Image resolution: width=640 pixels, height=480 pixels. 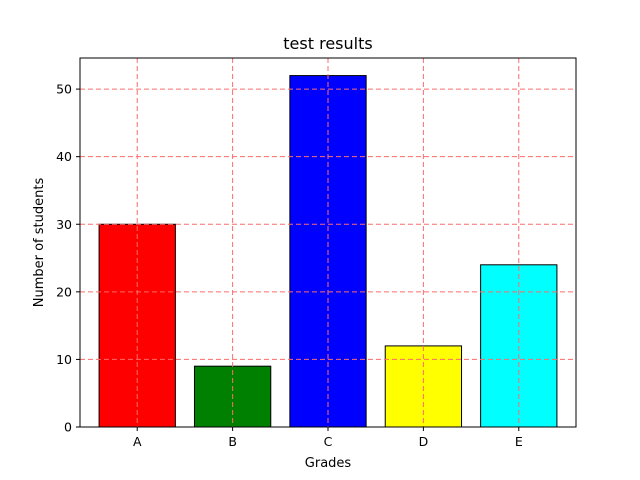 What do you see at coordinates (68, 427) in the screenshot?
I see `y-tick-label-0: 0` at bounding box center [68, 427].